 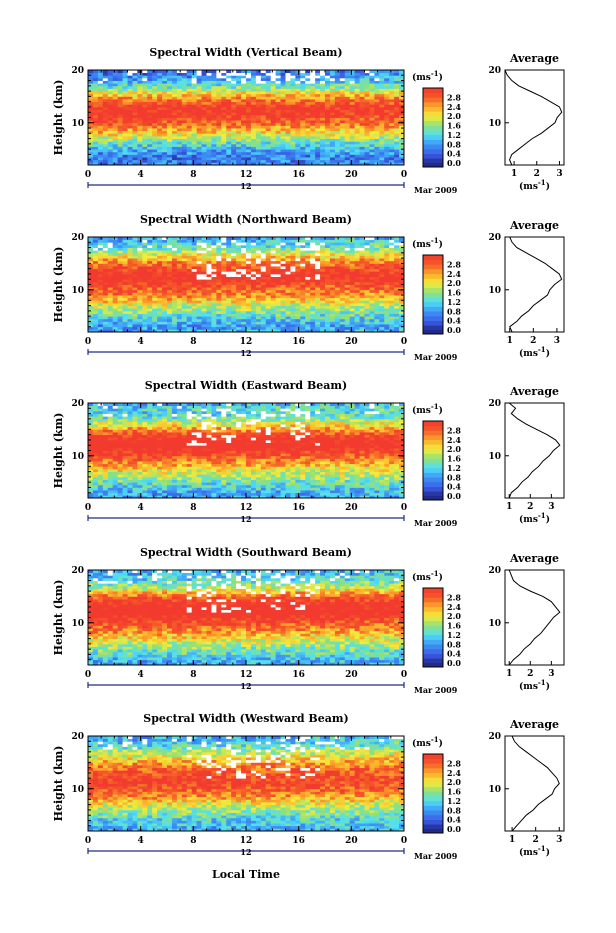 I want to click on y-tick-label: 10, so click(x=77, y=790).